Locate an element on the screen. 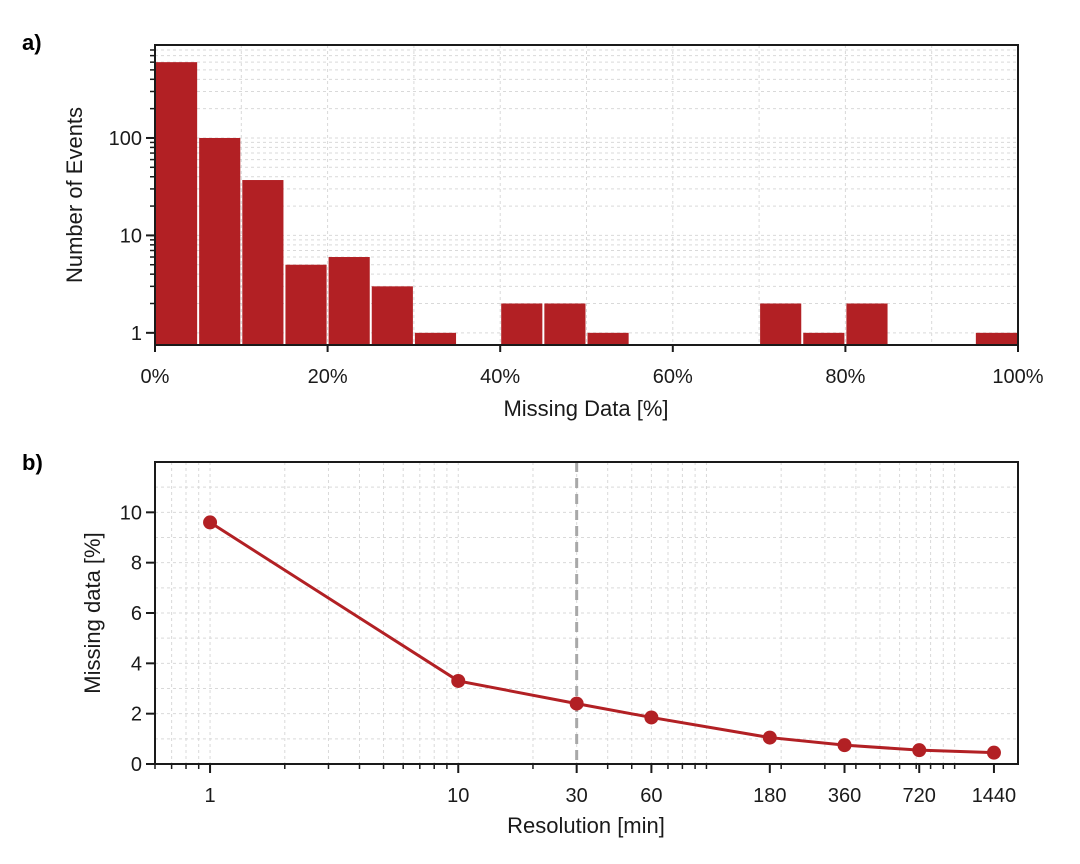  panel-a-ylabel: Number of Events is located at coordinates (74, 195).